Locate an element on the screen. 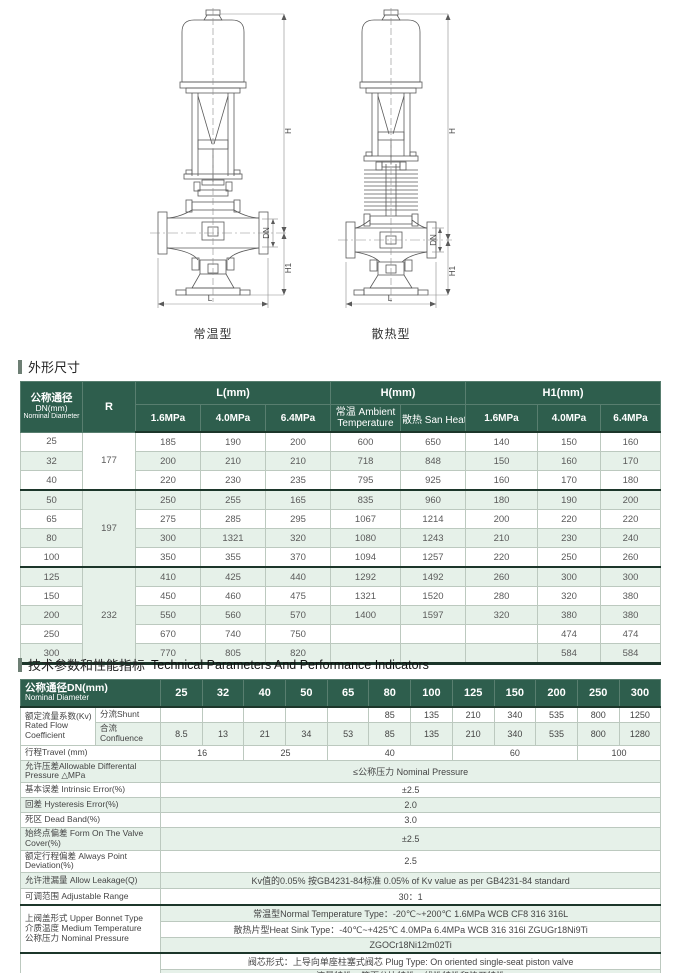 The height and width of the screenshot is (973, 680). table-cell: 550 is located at coordinates (168, 615).